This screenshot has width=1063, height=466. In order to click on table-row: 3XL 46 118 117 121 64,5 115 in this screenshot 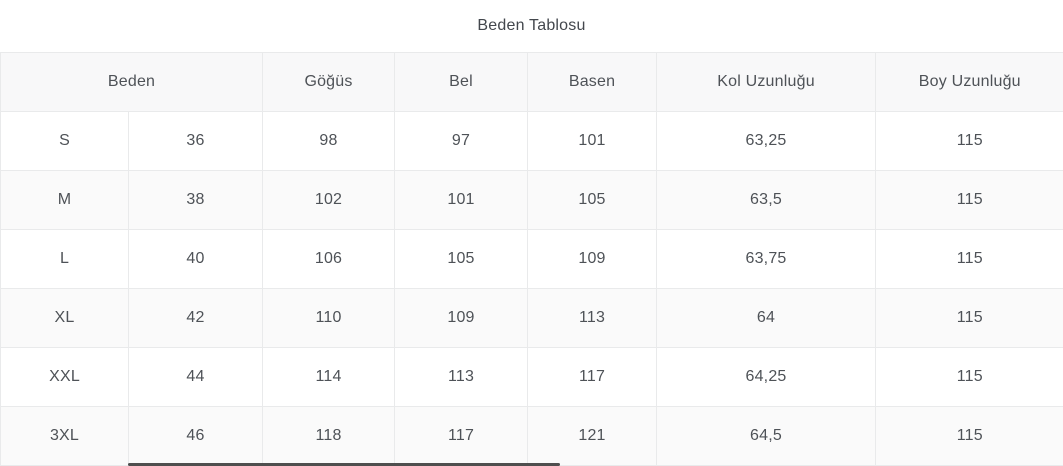, I will do `click(531, 436)`.